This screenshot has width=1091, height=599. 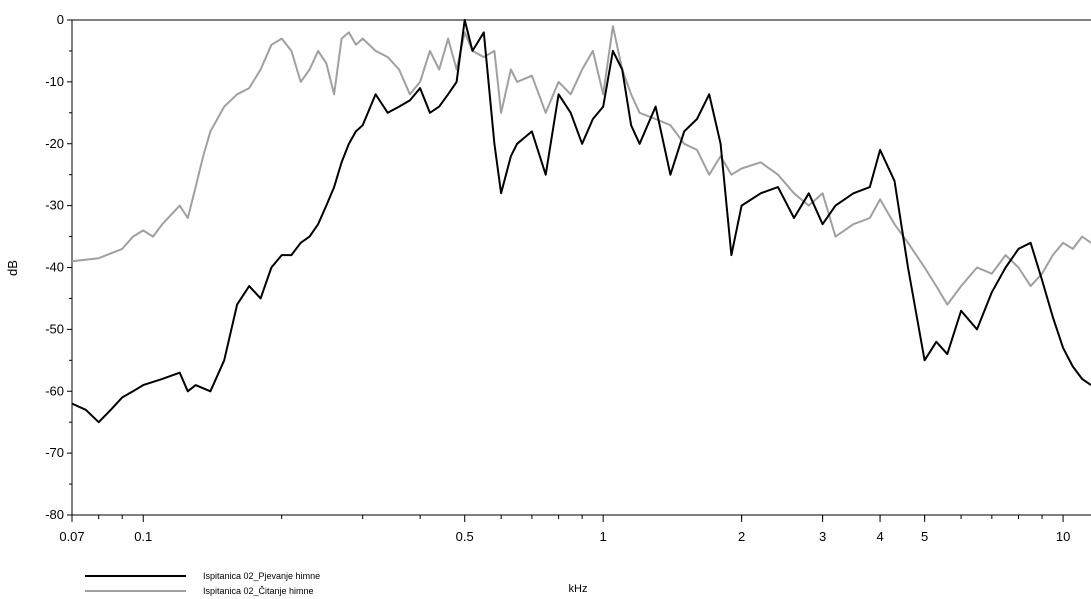 I want to click on y-tick-label: -20, so click(x=54, y=143).